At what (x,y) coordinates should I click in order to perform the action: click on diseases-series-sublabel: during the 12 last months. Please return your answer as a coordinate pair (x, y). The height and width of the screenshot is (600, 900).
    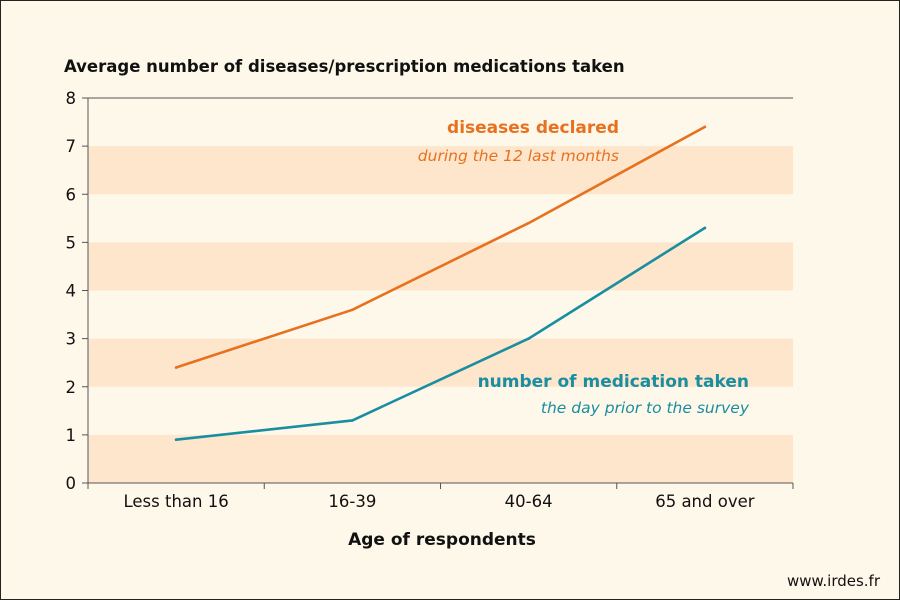
    Looking at the image, I should click on (518, 156).